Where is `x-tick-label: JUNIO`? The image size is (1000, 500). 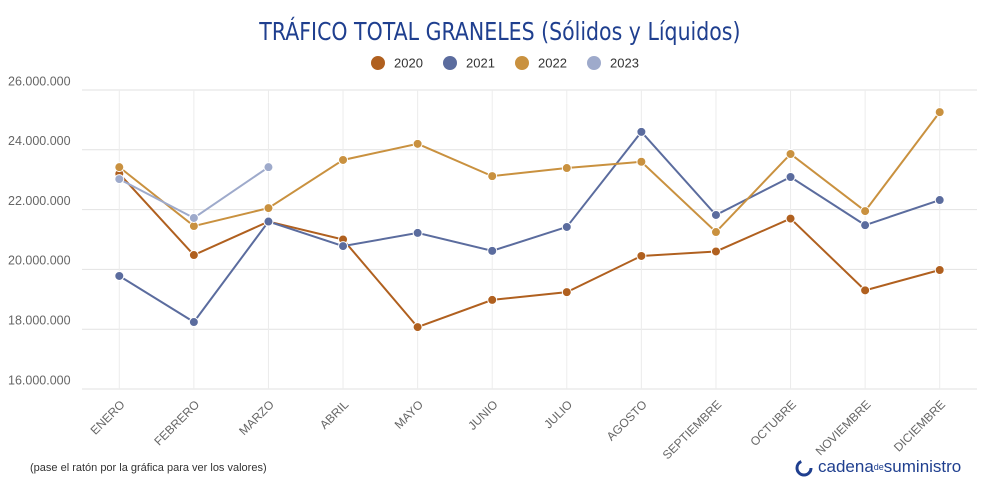 x-tick-label: JUNIO is located at coordinates (482, 414).